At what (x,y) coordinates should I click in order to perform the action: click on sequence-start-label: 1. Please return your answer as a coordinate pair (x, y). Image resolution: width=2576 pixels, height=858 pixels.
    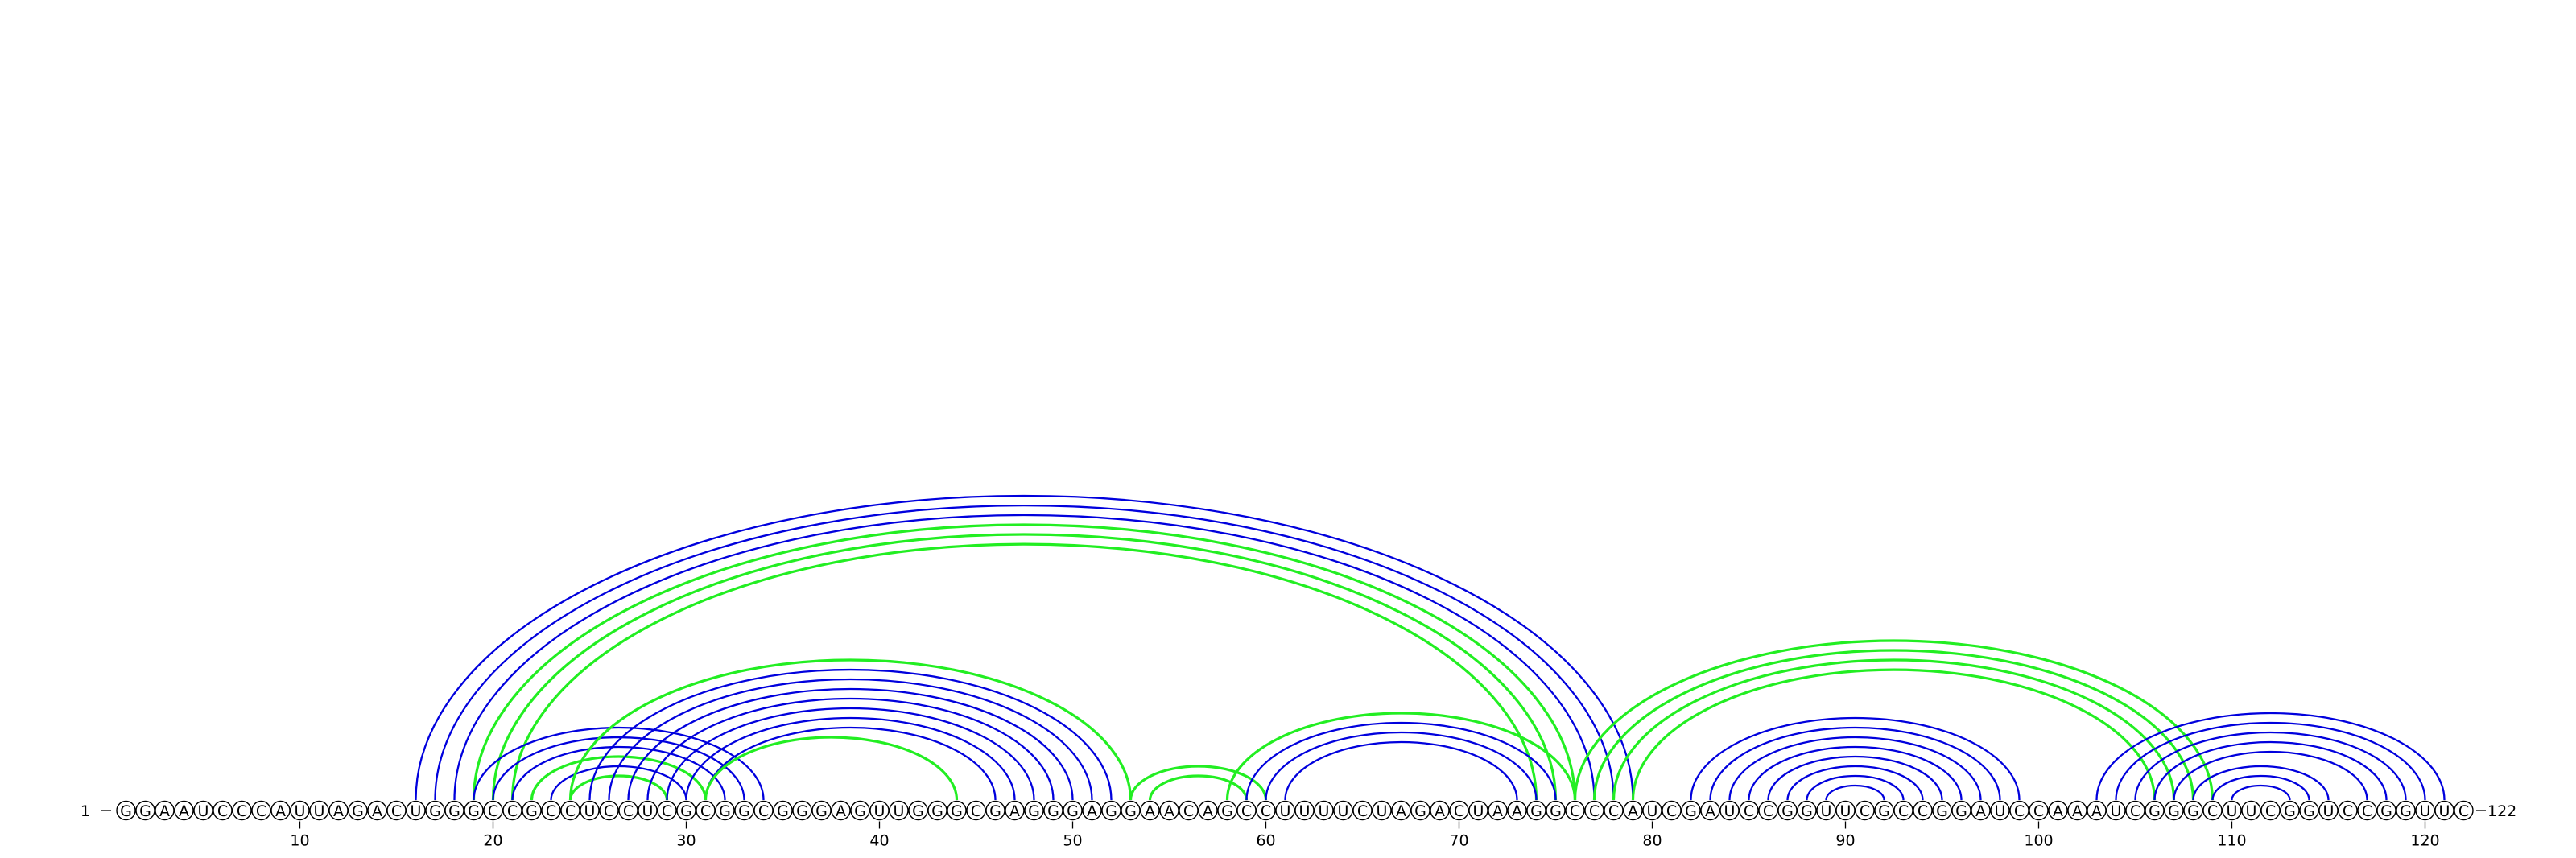
    Looking at the image, I should click on (85, 811).